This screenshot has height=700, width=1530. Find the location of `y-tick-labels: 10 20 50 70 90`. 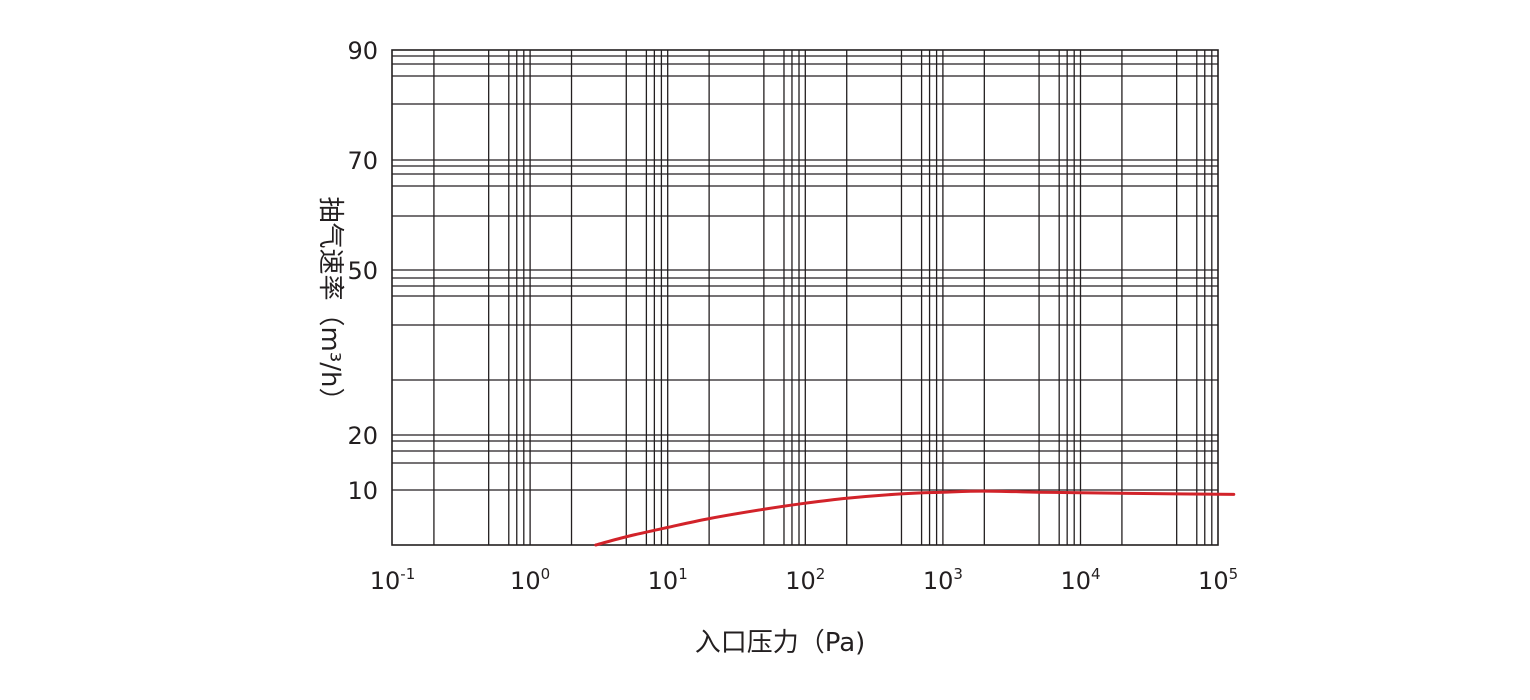

y-tick-labels: 10 20 50 70 90 is located at coordinates (362, 271).